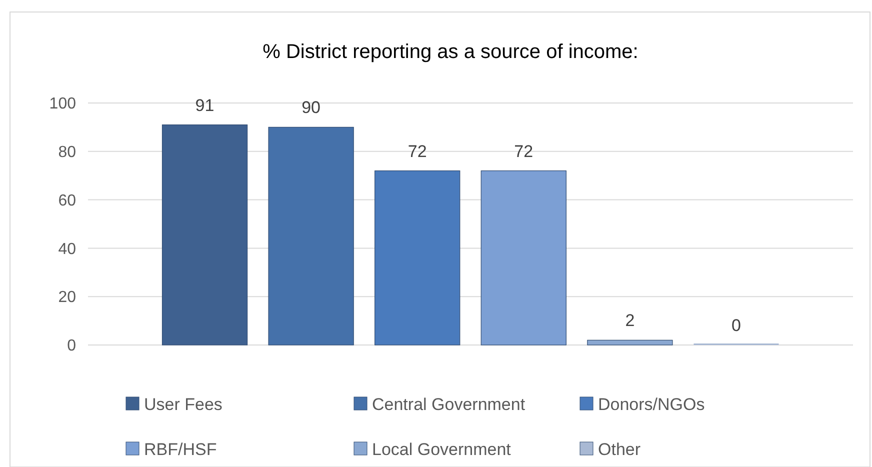 The image size is (872, 467). What do you see at coordinates (311, 108) in the screenshot?
I see `data-label: 90` at bounding box center [311, 108].